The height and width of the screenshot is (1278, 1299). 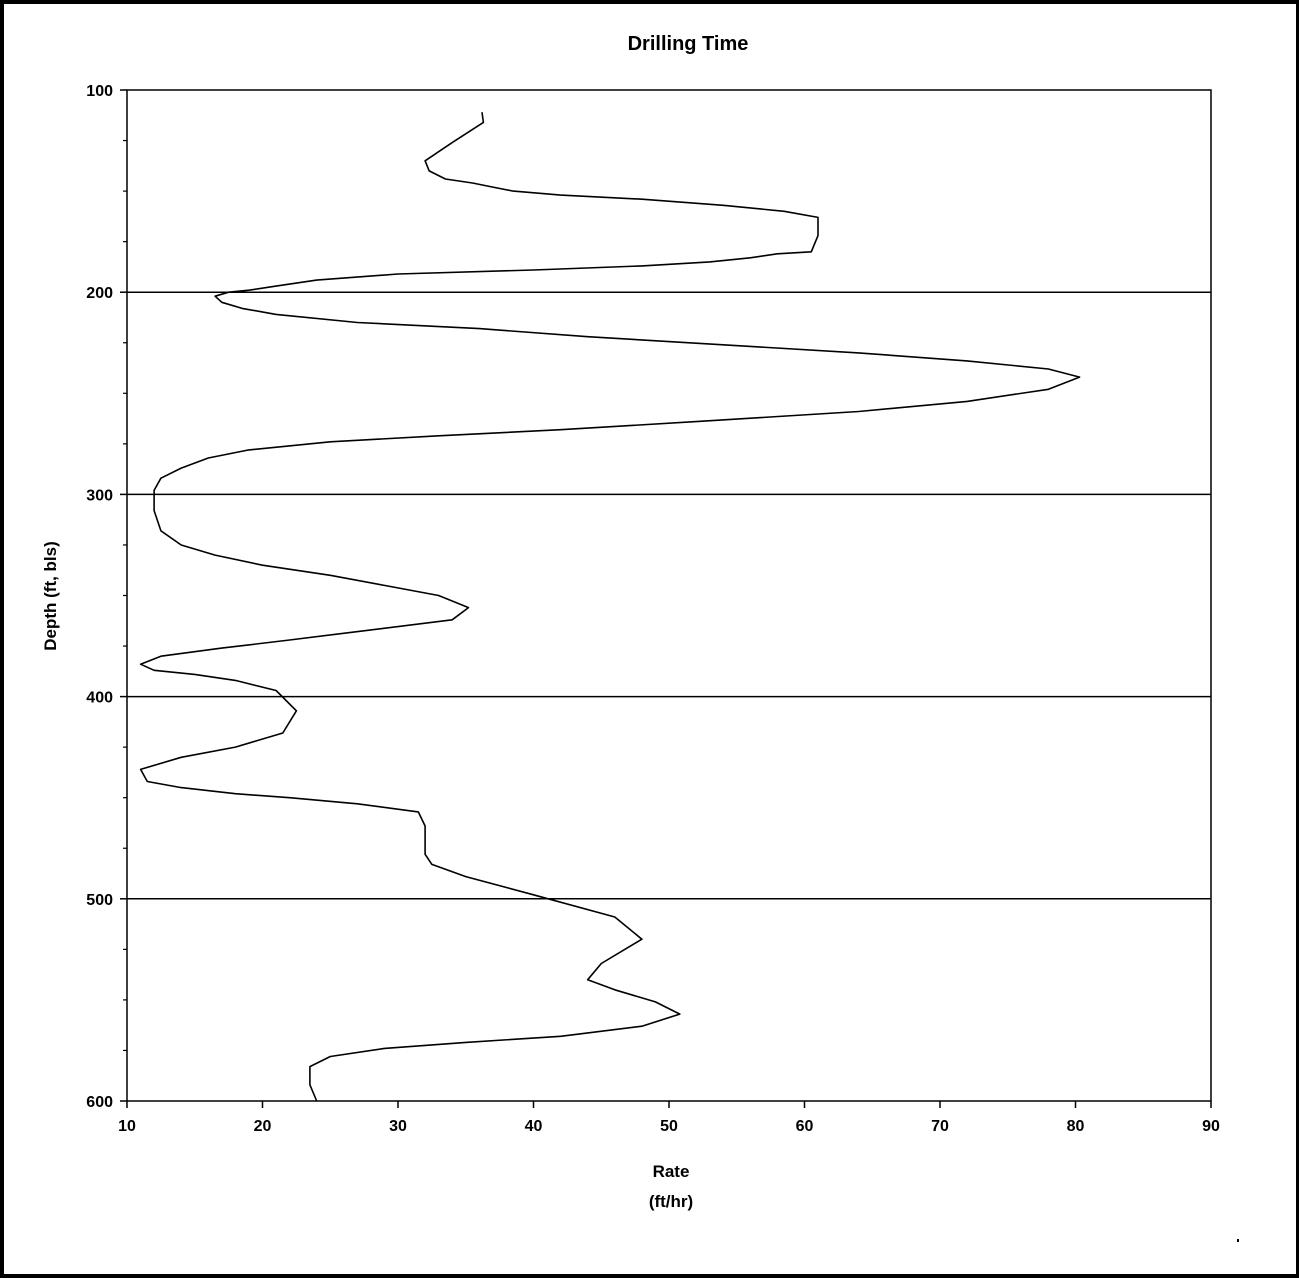 I want to click on y-tick-label: 600, so click(x=99, y=1102).